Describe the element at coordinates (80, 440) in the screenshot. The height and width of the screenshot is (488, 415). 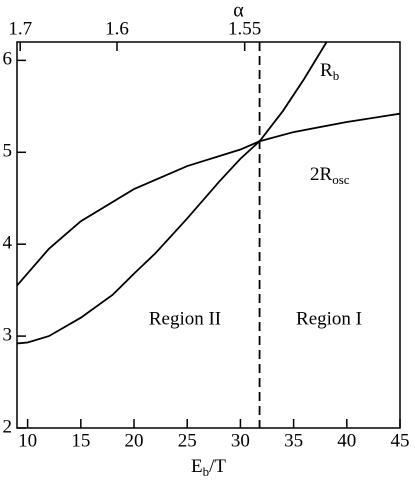
I see `x-tick-label: 15` at that location.